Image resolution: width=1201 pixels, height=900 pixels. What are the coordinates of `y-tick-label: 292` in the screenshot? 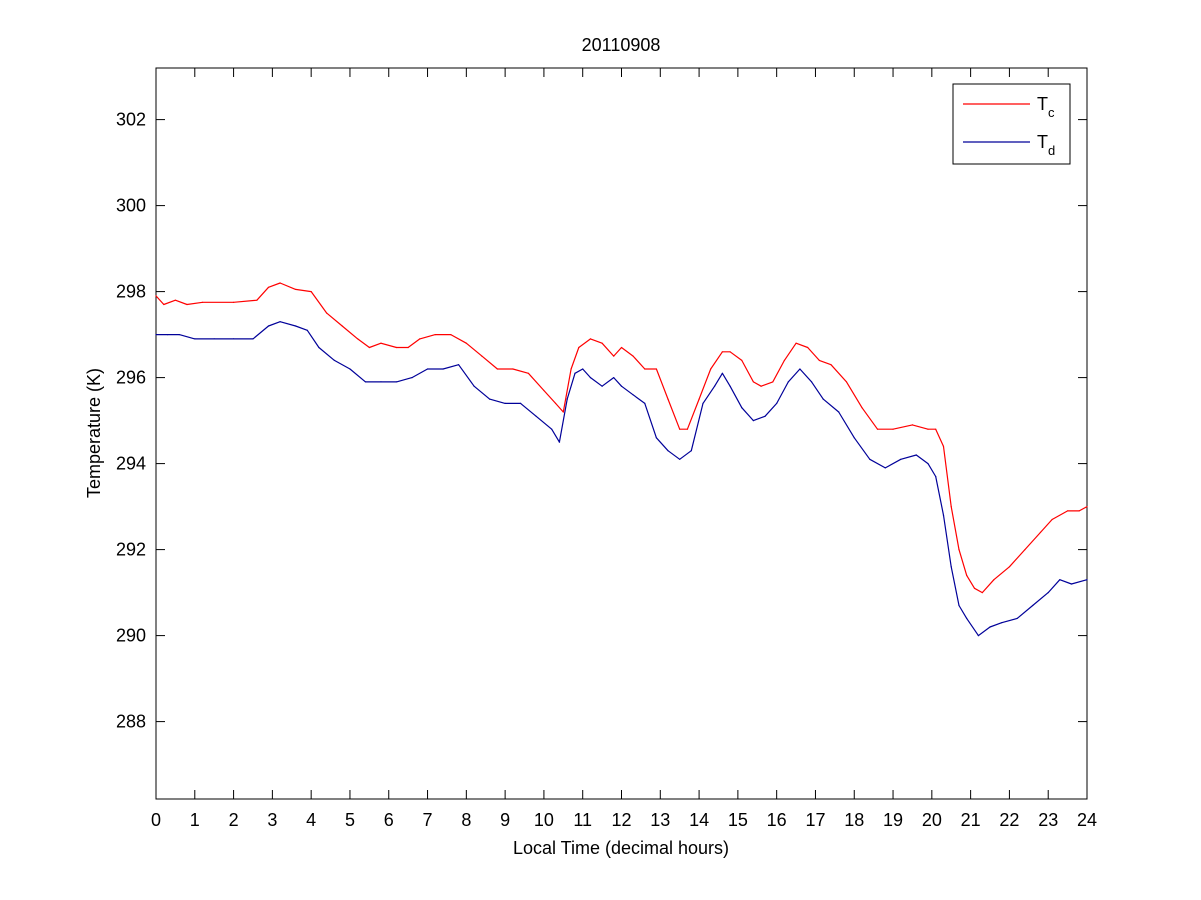 It's located at (131, 550).